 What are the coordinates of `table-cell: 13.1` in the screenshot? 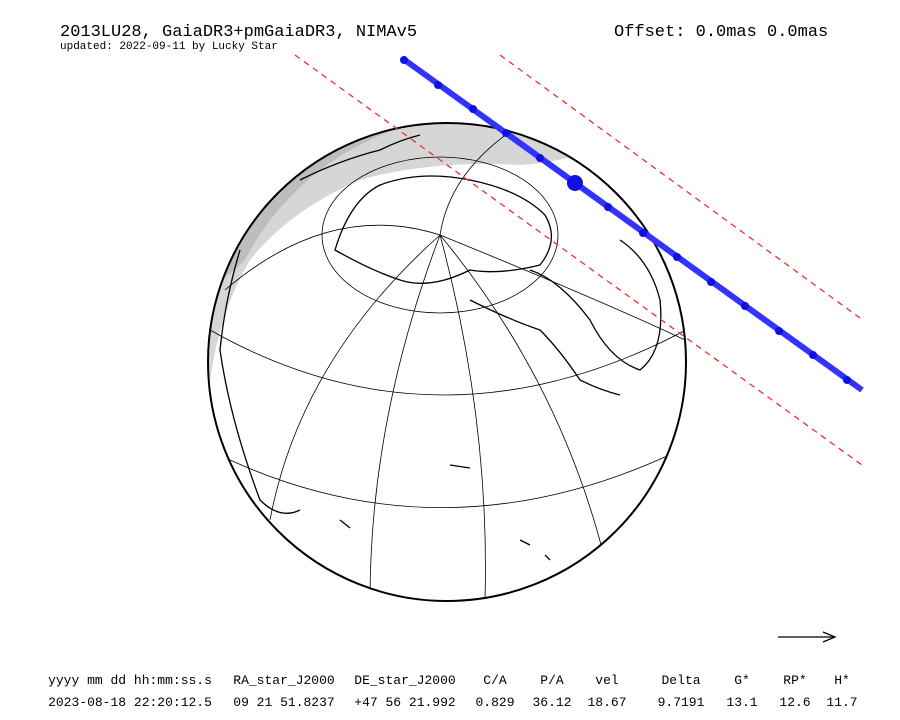 It's located at (741, 702).